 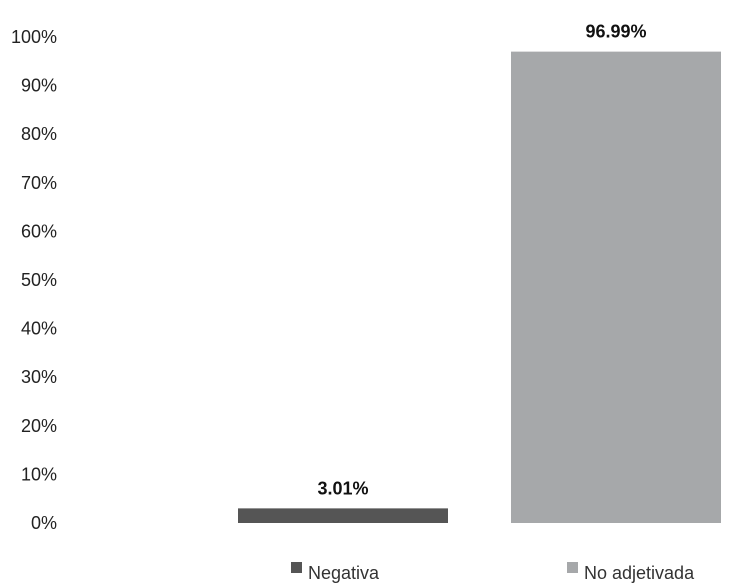 What do you see at coordinates (39, 134) in the screenshot?
I see `y-tick-label: 80%` at bounding box center [39, 134].